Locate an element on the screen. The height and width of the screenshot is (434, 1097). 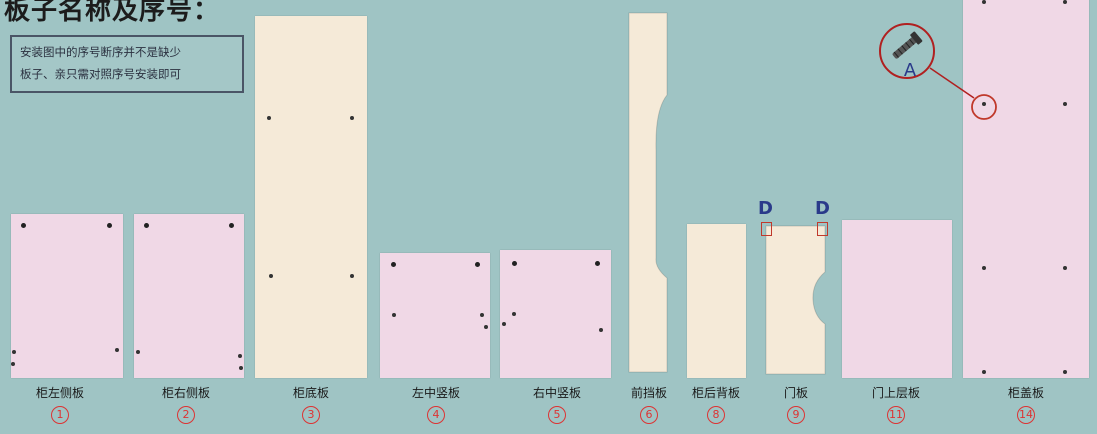
marker-d-left-box is located at coordinates (766, 229).